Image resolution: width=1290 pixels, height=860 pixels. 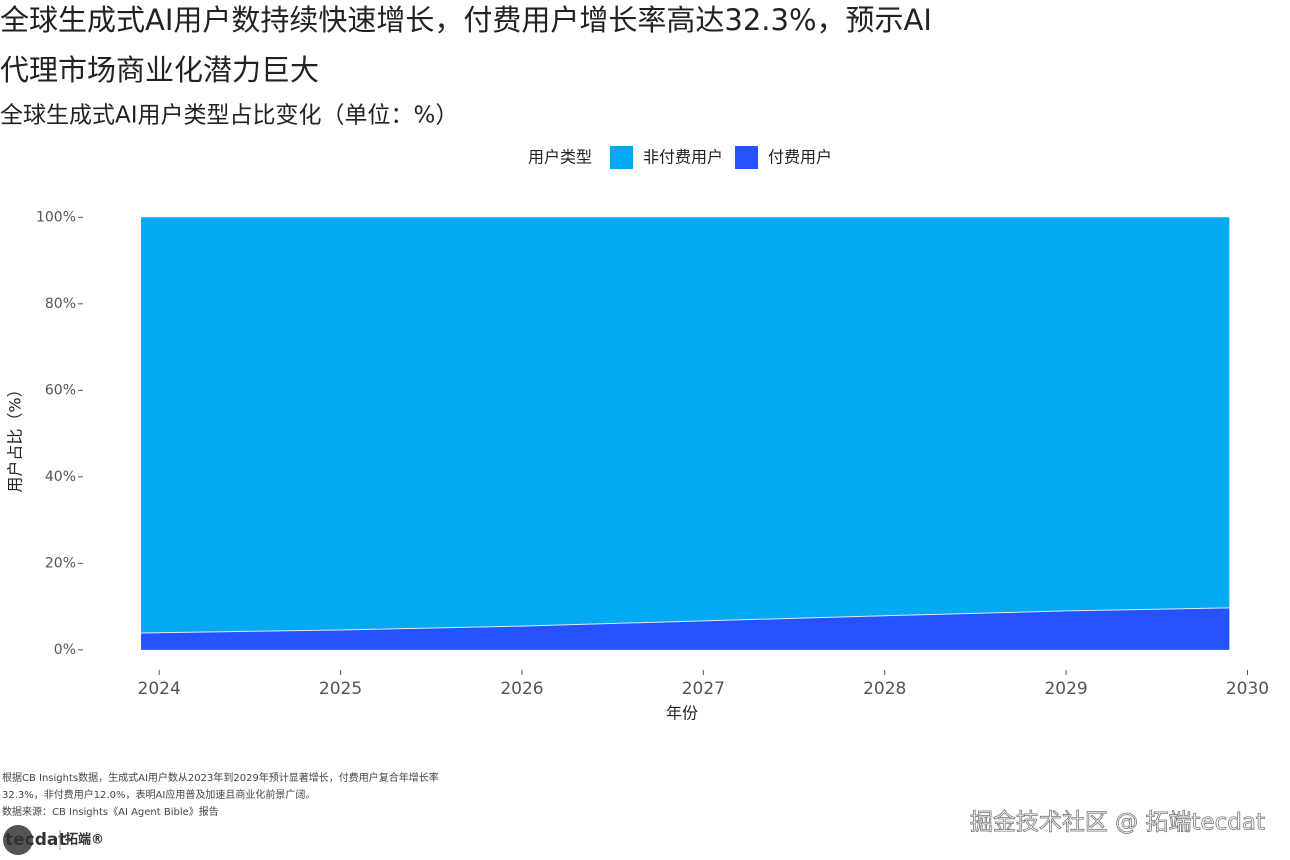 I want to click on x-tick-label: 2026, so click(x=521, y=689).